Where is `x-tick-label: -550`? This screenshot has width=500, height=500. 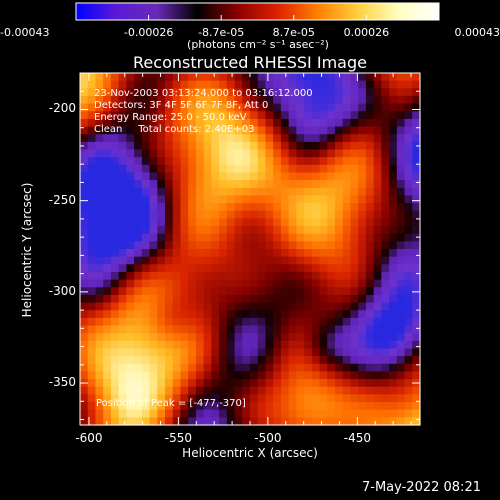
x-tick-label: -550 is located at coordinates (178, 438).